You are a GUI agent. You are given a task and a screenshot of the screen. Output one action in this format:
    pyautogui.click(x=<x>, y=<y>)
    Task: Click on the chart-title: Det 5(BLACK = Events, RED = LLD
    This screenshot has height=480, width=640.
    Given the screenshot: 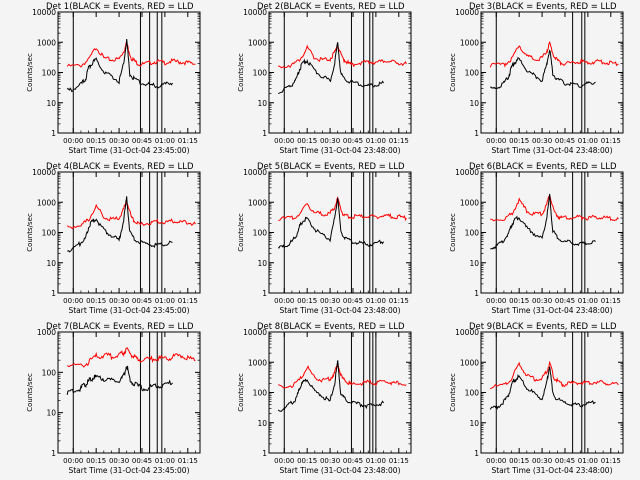 What is the action you would take?
    pyautogui.click(x=331, y=167)
    